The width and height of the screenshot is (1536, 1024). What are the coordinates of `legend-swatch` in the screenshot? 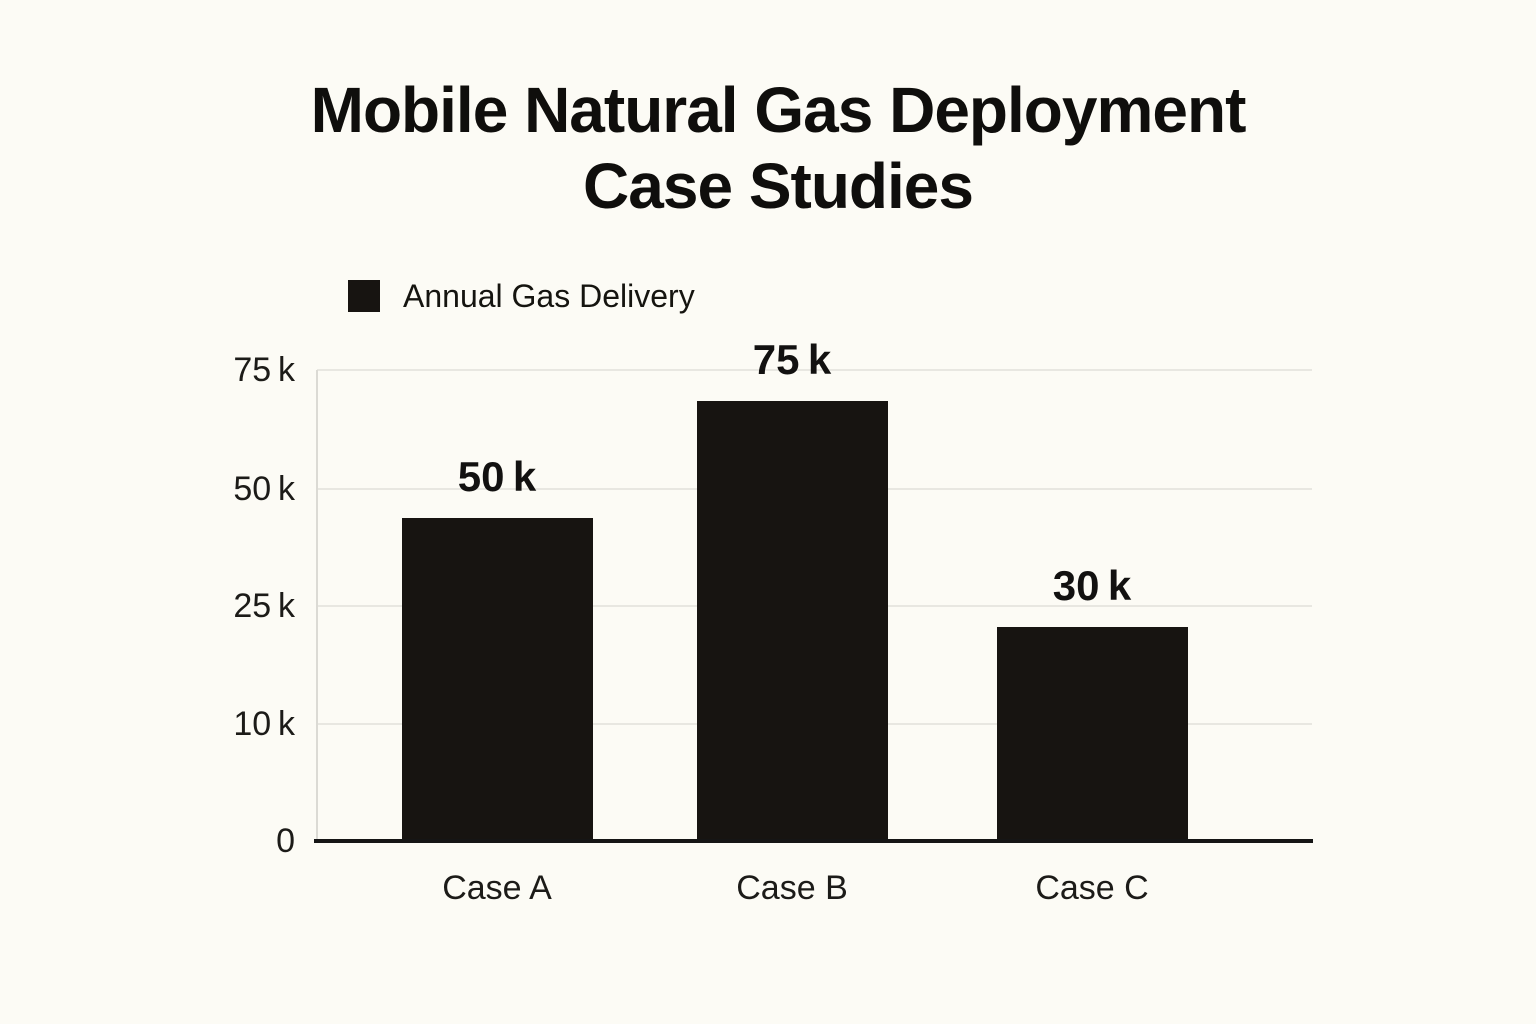 It's located at (364, 296).